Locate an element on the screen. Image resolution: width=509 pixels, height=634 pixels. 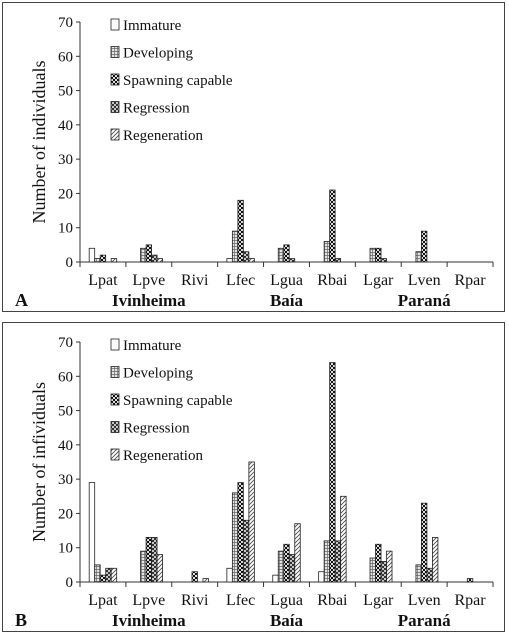
legend-label-developing: Developing is located at coordinates (158, 374).